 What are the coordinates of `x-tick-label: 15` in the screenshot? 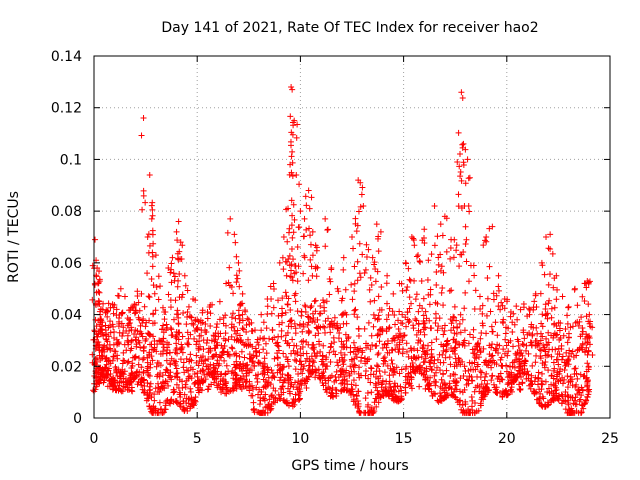 It's located at (404, 439).